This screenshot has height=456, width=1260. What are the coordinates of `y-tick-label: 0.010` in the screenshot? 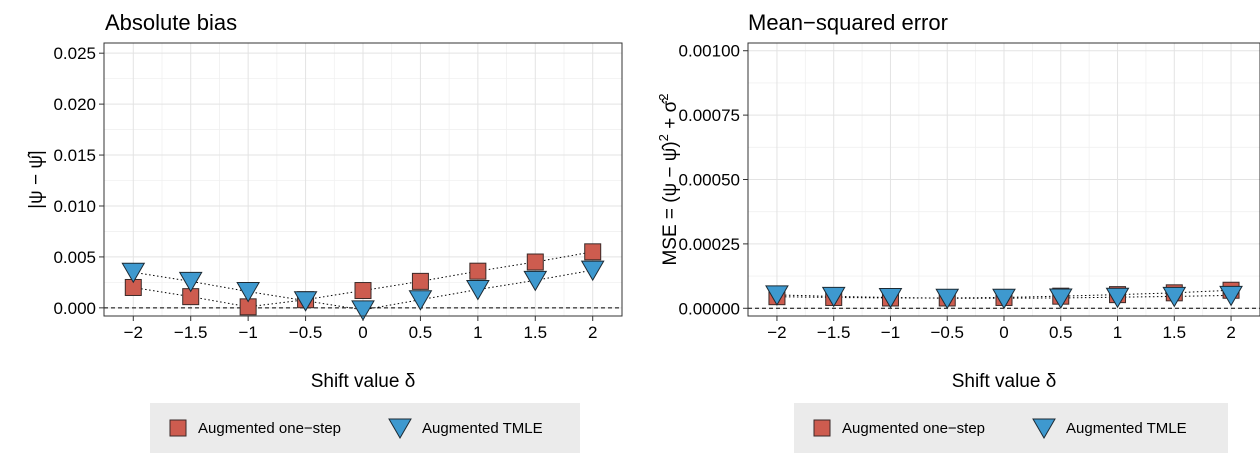 It's located at (74, 206).